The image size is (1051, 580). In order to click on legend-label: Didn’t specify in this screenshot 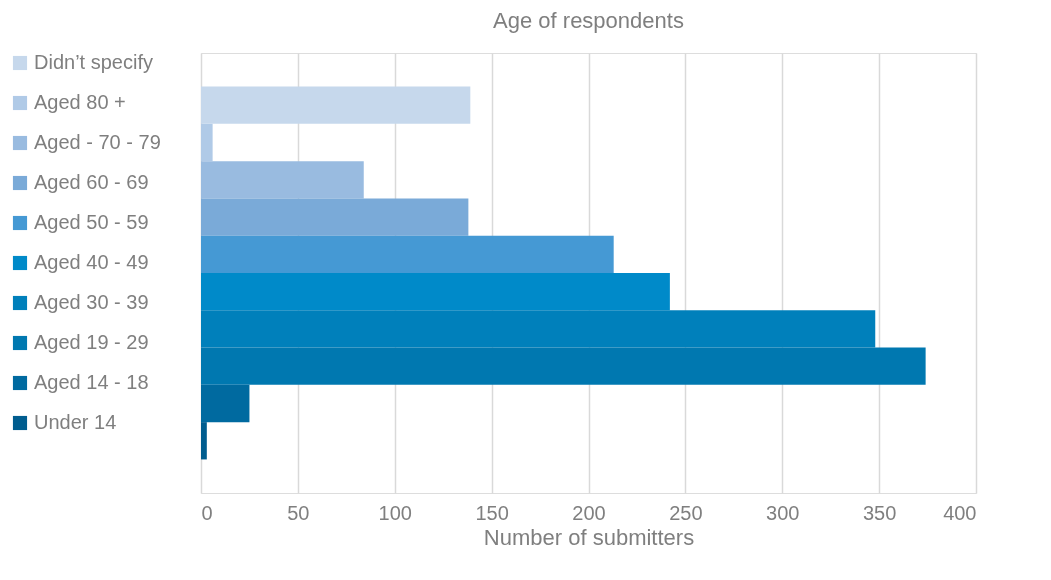, I will do `click(93, 62)`.